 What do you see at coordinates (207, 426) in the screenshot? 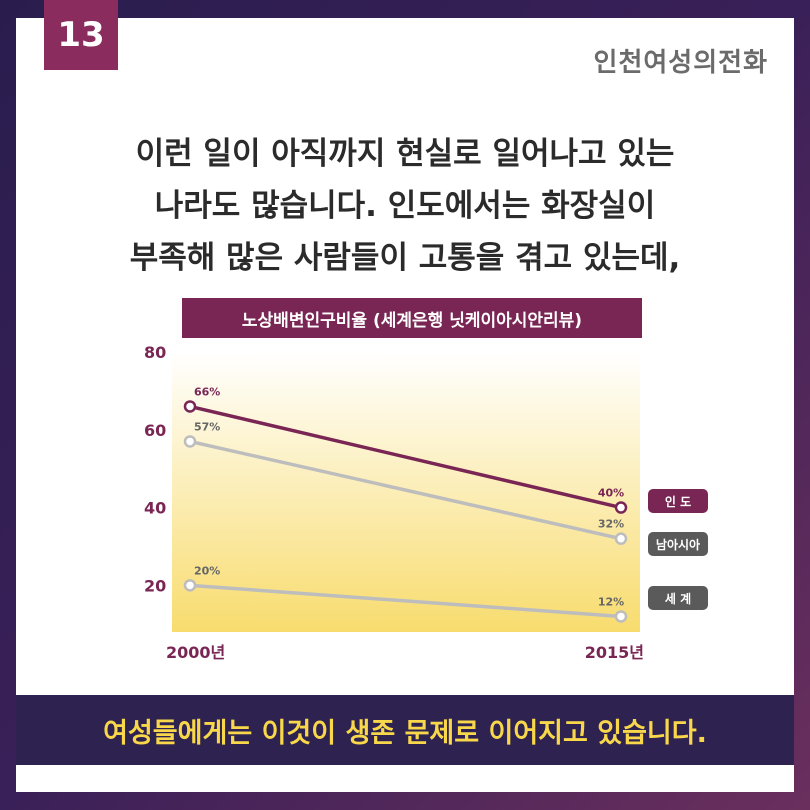
I see `data-label: 57%` at bounding box center [207, 426].